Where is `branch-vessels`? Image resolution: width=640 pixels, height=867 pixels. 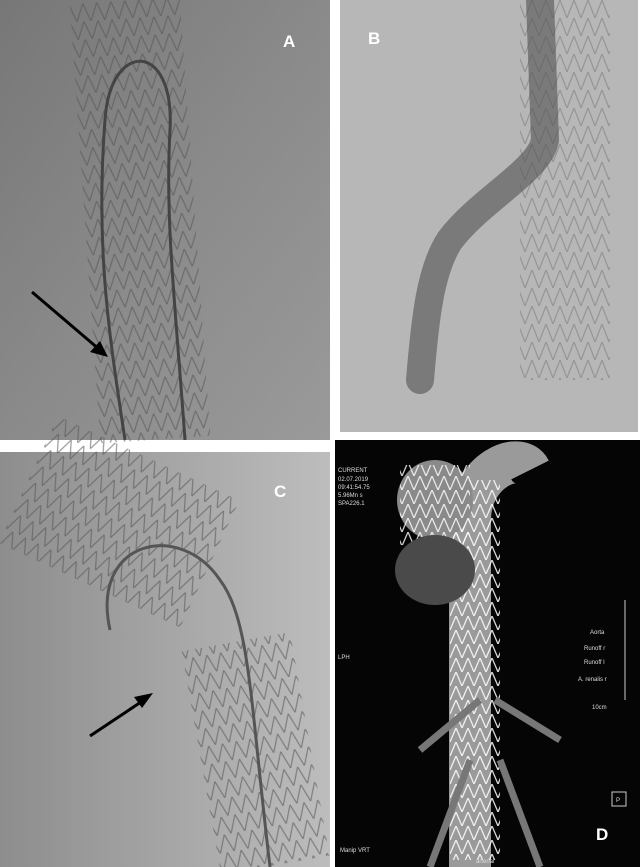 branch-vessels is located at coordinates (489, 782).